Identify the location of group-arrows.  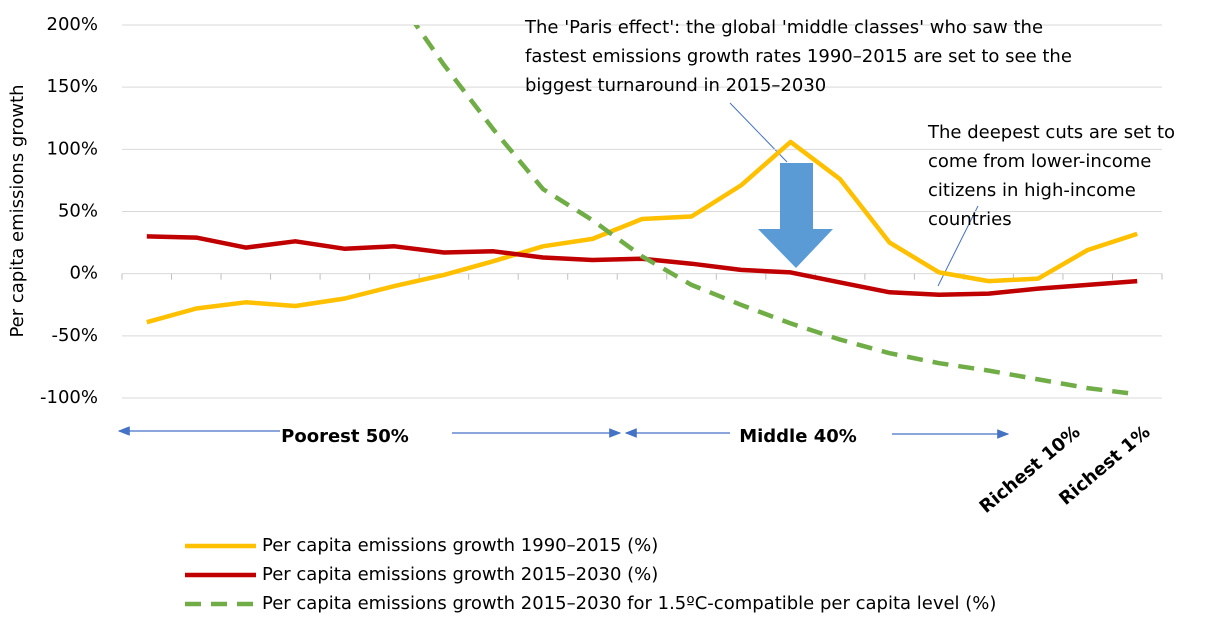
(563, 432).